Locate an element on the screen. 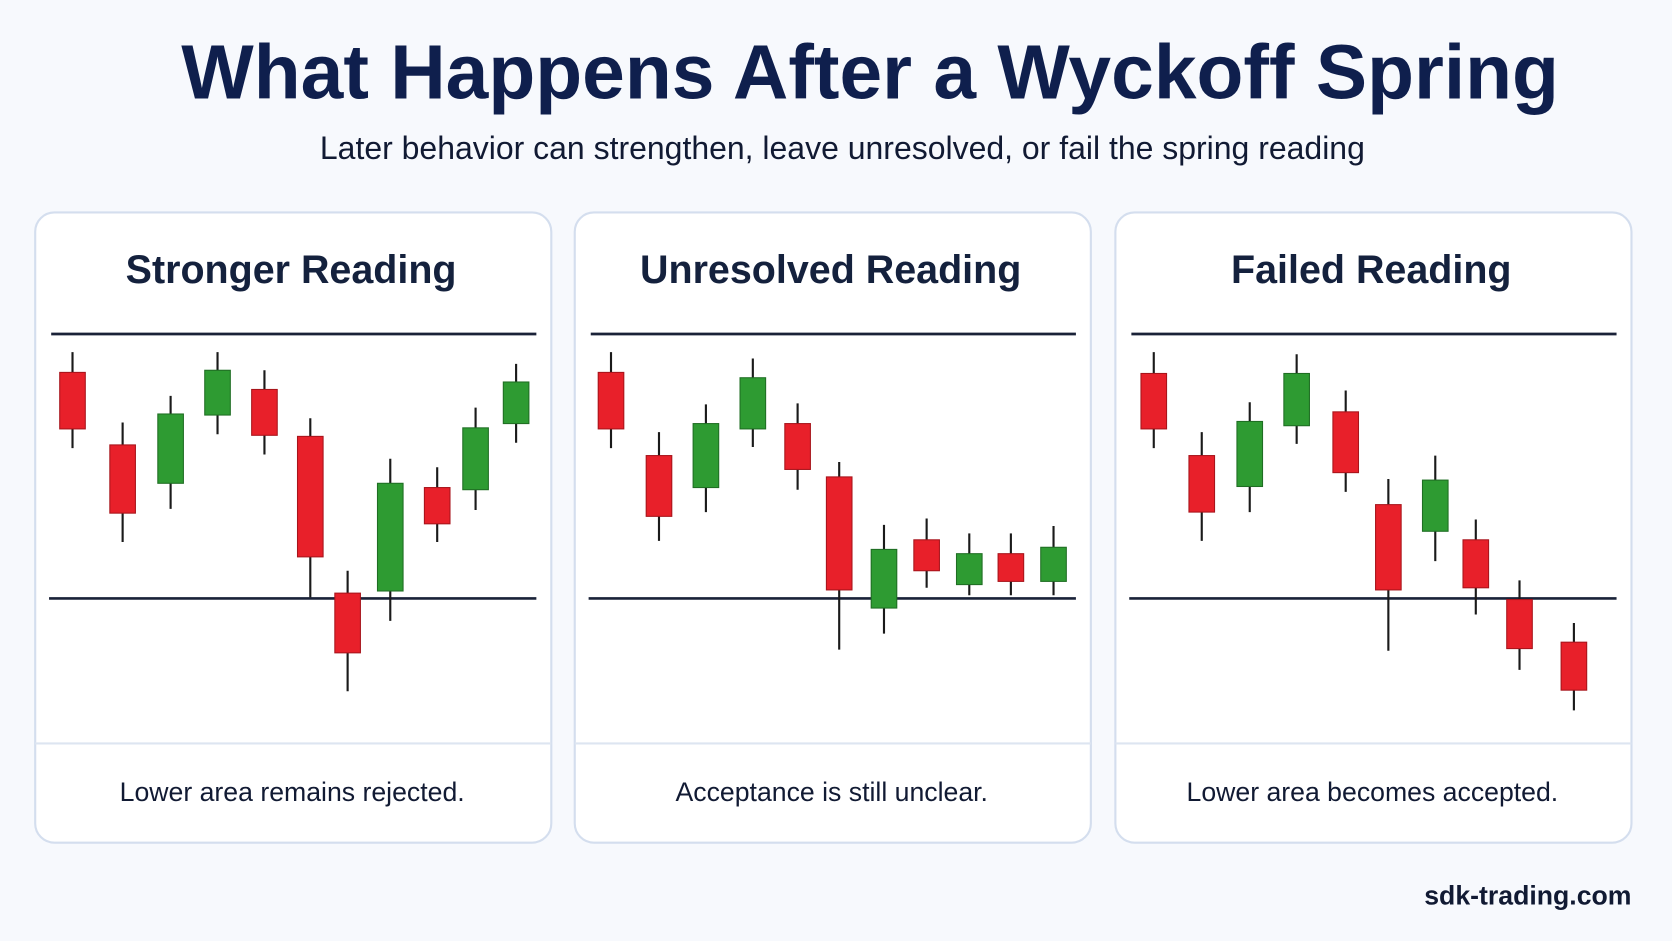 Image resolution: width=1672 pixels, height=941 pixels. panel-title: Unresolved Reading is located at coordinates (830, 270).